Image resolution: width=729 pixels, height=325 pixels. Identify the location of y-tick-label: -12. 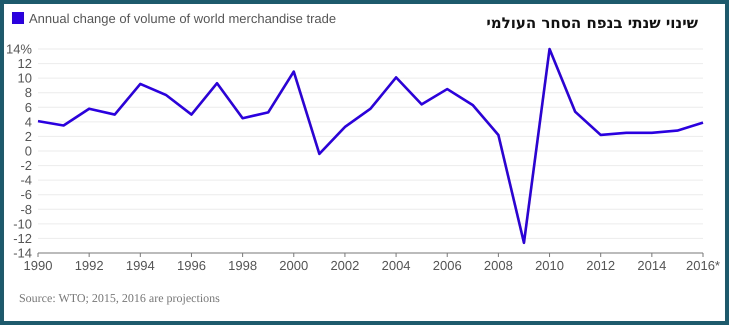
(22, 238).